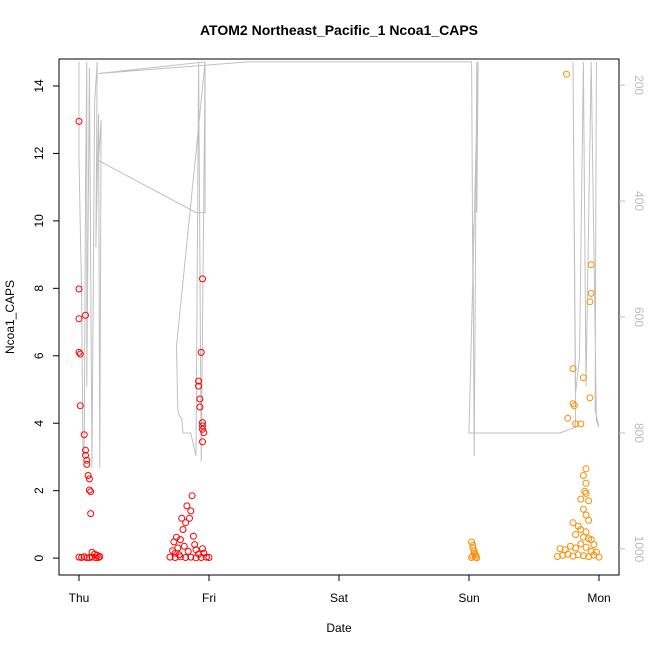 Image resolution: width=650 pixels, height=650 pixels. I want to click on x-tick-label: Sat, so click(339, 598).